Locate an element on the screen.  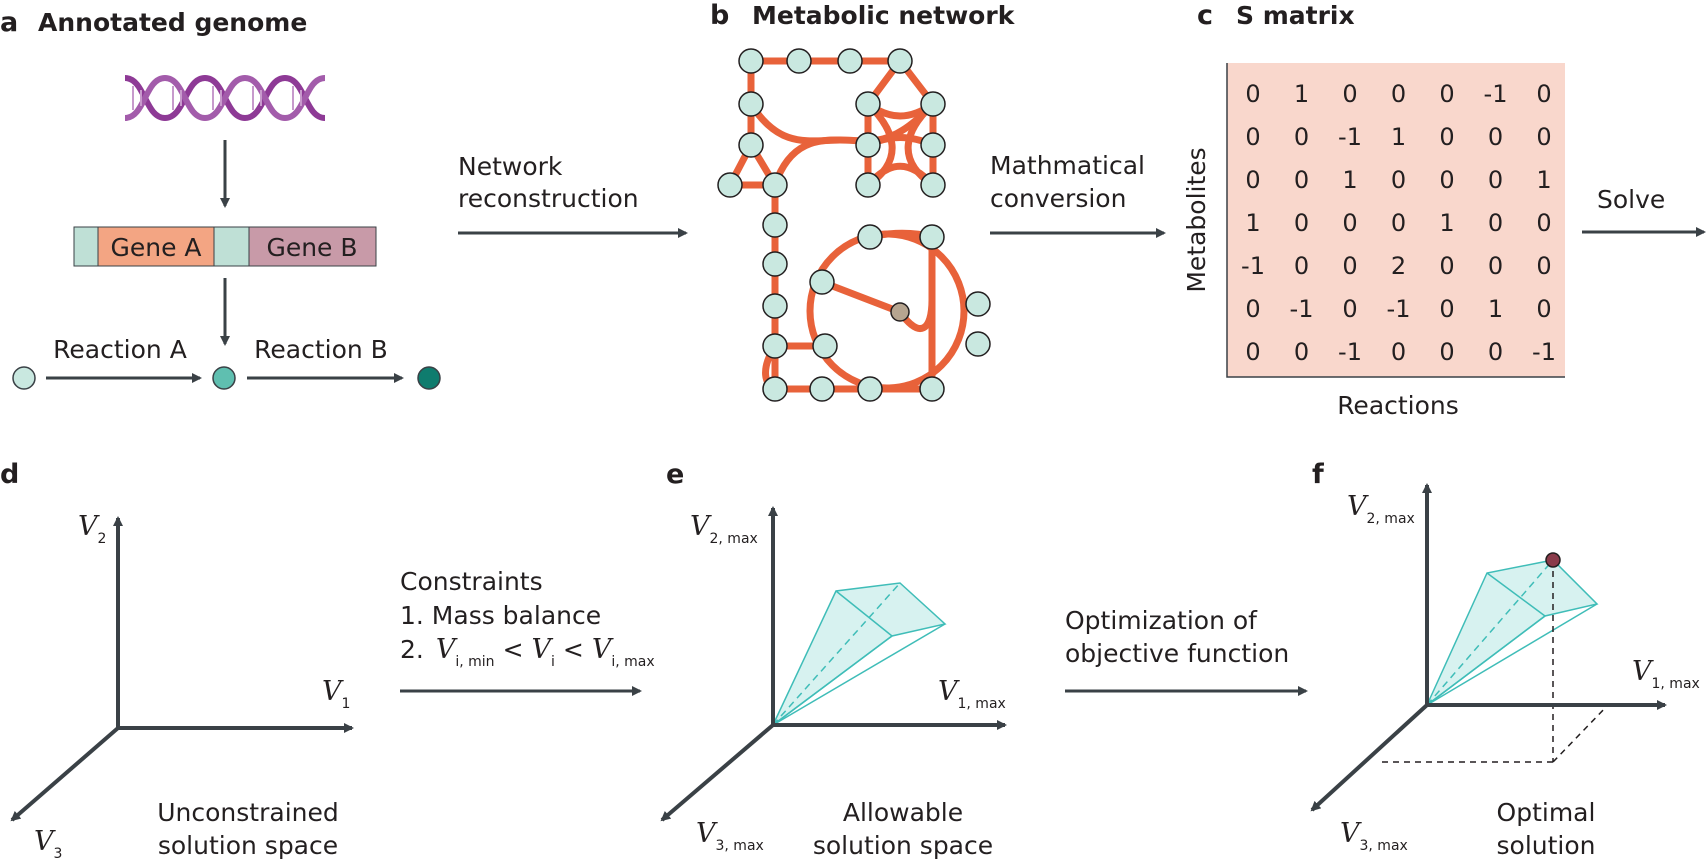
arrow-ab-label-1: Network is located at coordinates (510, 166).